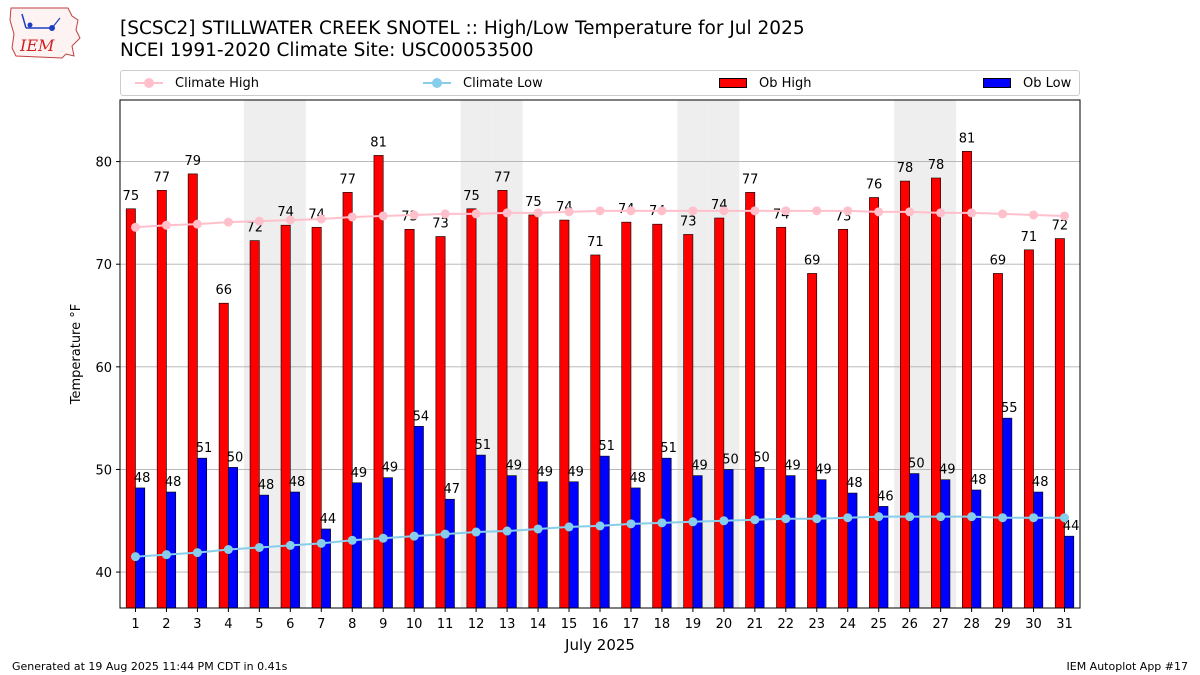 The image size is (1200, 675). I want to click on x-tick-label: 4, so click(228, 624).